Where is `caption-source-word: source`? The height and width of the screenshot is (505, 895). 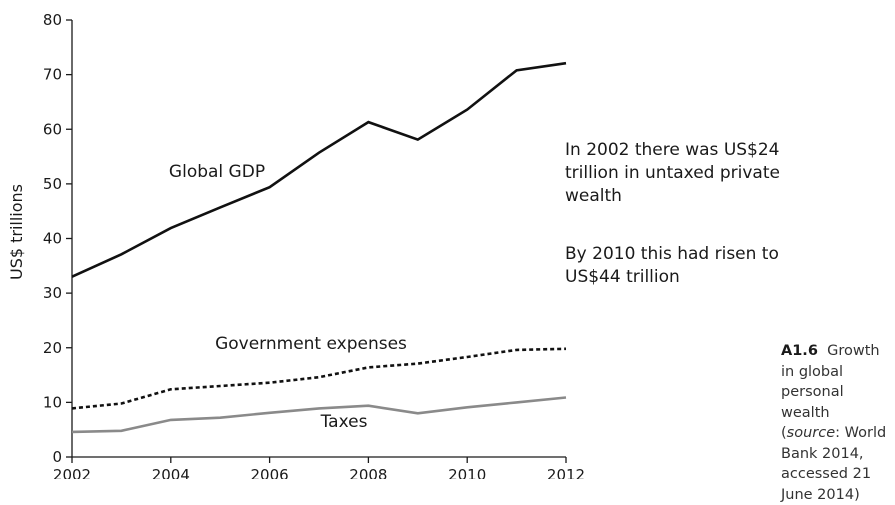 caption-source-word: source is located at coordinates (811, 433).